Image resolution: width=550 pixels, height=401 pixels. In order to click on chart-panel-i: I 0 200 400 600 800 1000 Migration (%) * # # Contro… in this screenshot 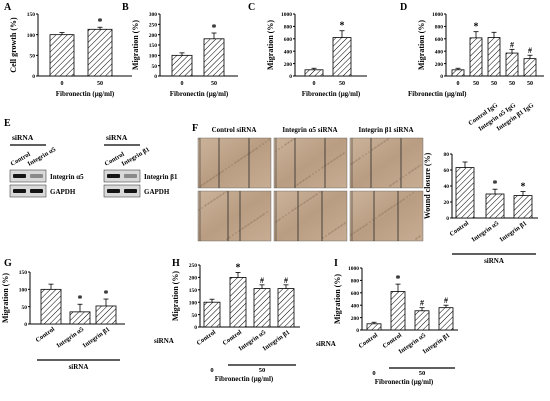, I will do `click(387, 322)`.